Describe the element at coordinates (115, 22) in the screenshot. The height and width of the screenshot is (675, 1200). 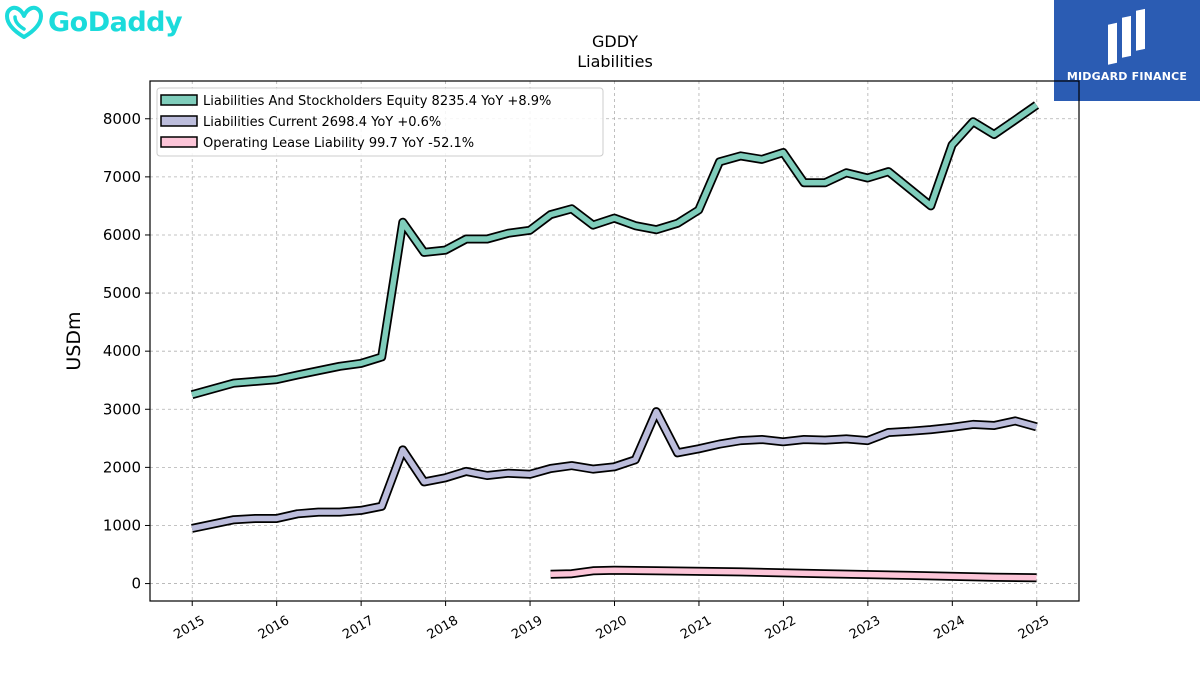
I see `godaddy-logo-text: GoDaddy` at that location.